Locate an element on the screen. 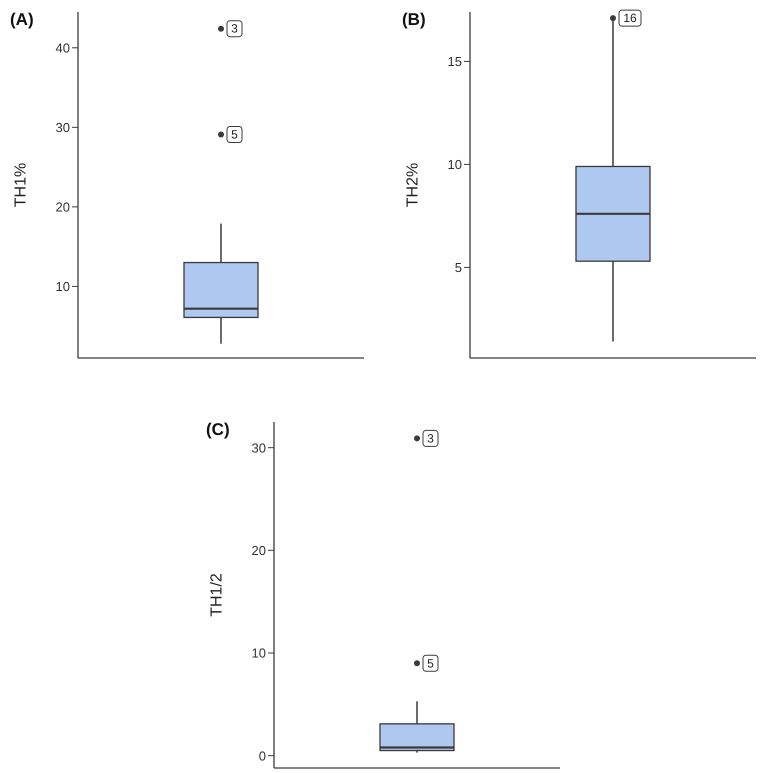  y-axis-title: TH2% is located at coordinates (413, 185).